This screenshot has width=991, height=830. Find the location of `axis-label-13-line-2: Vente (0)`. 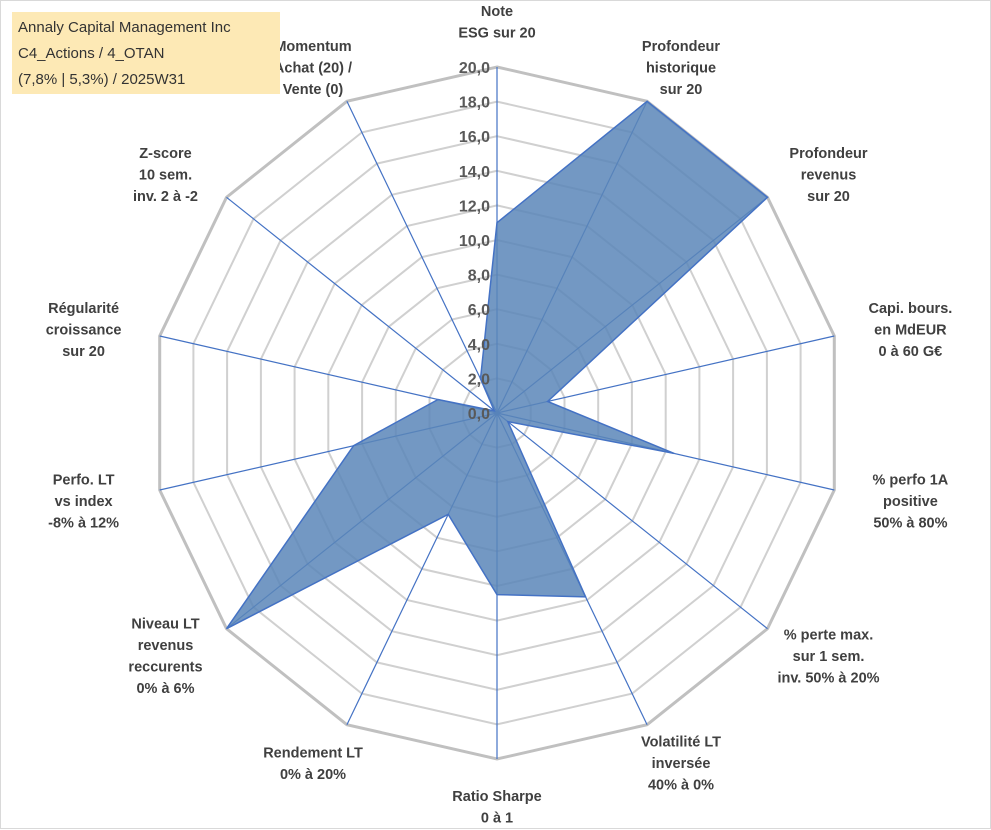

axis-label-13-line-2: Vente (0) is located at coordinates (313, 90).